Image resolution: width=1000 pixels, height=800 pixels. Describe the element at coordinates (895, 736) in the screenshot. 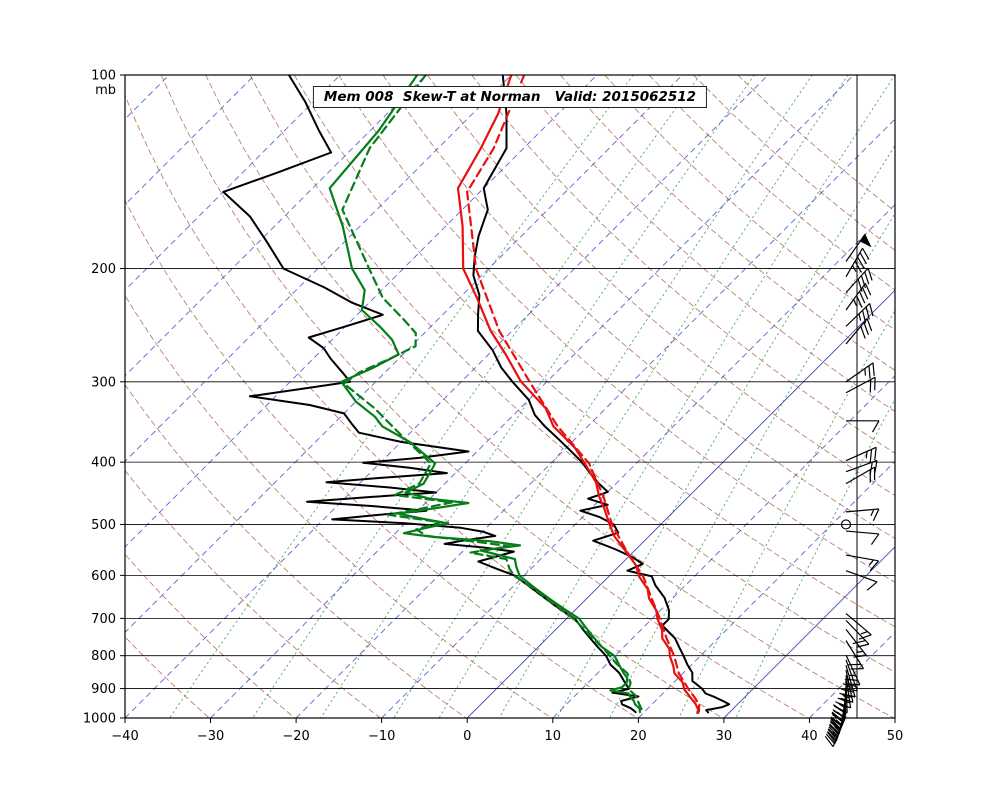

I see `temperature-tick-label: 50` at that location.